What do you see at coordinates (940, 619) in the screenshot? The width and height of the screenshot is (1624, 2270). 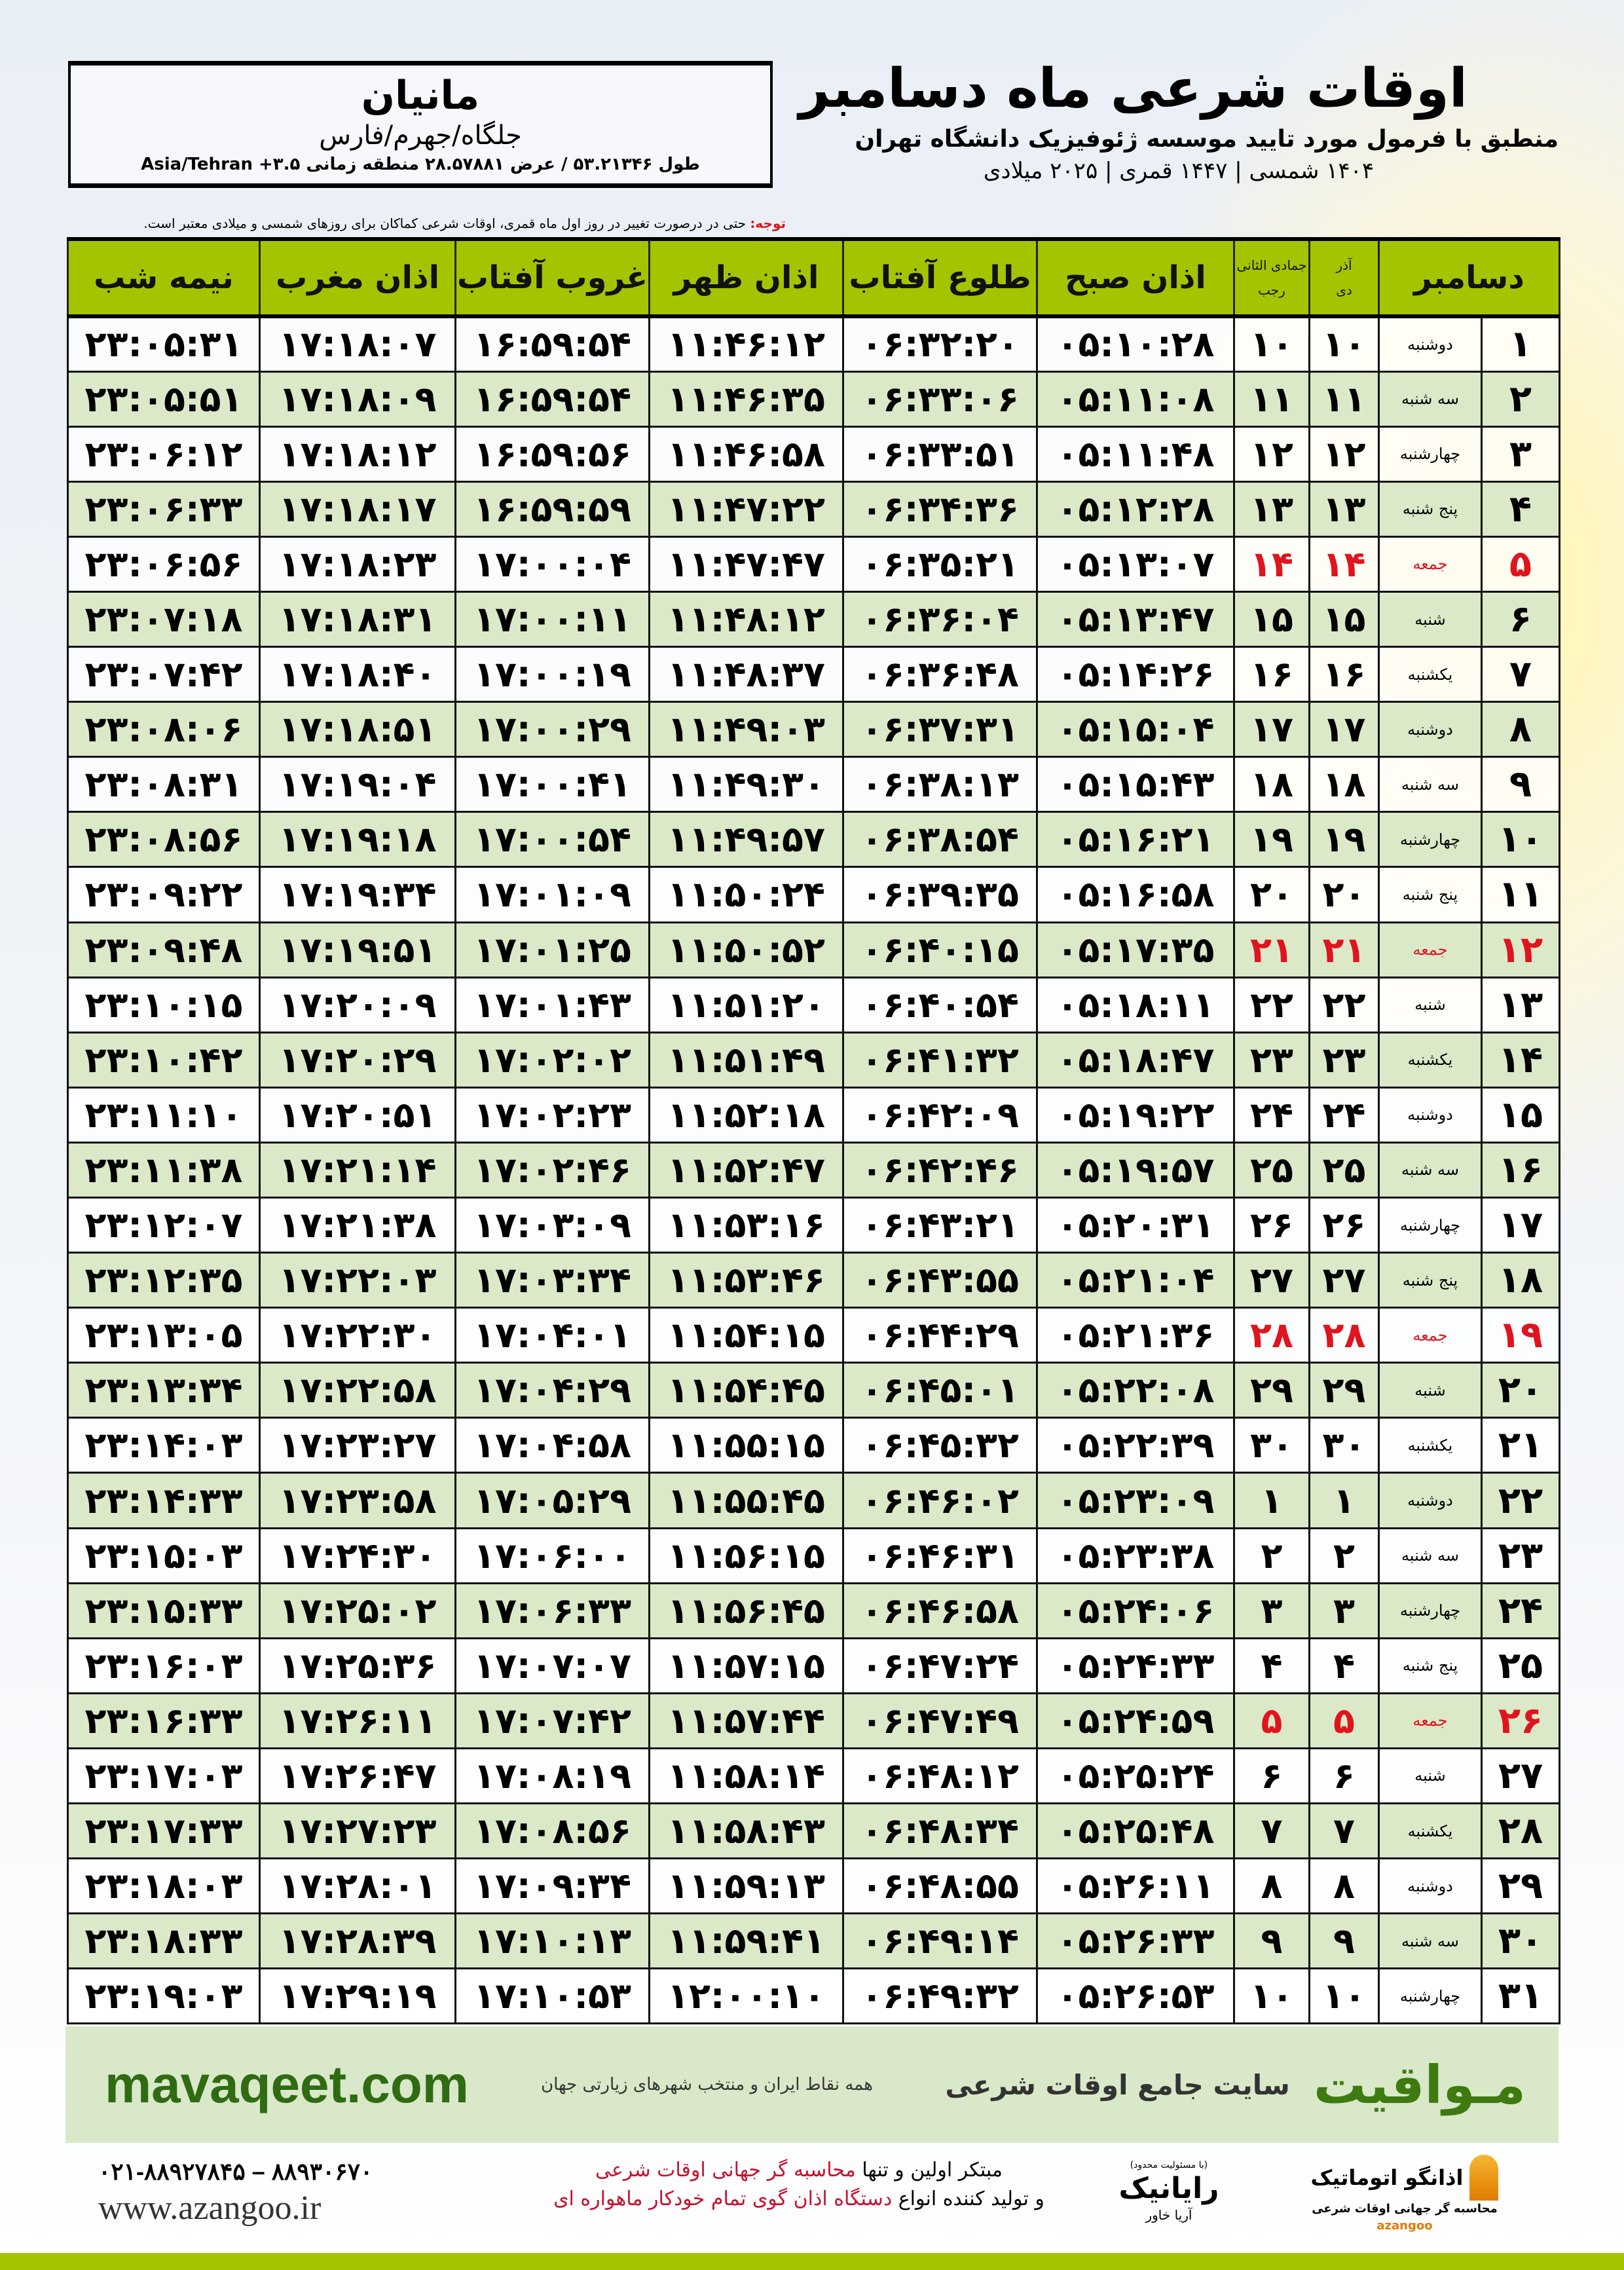 I see `sunrise-time: ۰۶:۳۶:۰۴` at bounding box center [940, 619].